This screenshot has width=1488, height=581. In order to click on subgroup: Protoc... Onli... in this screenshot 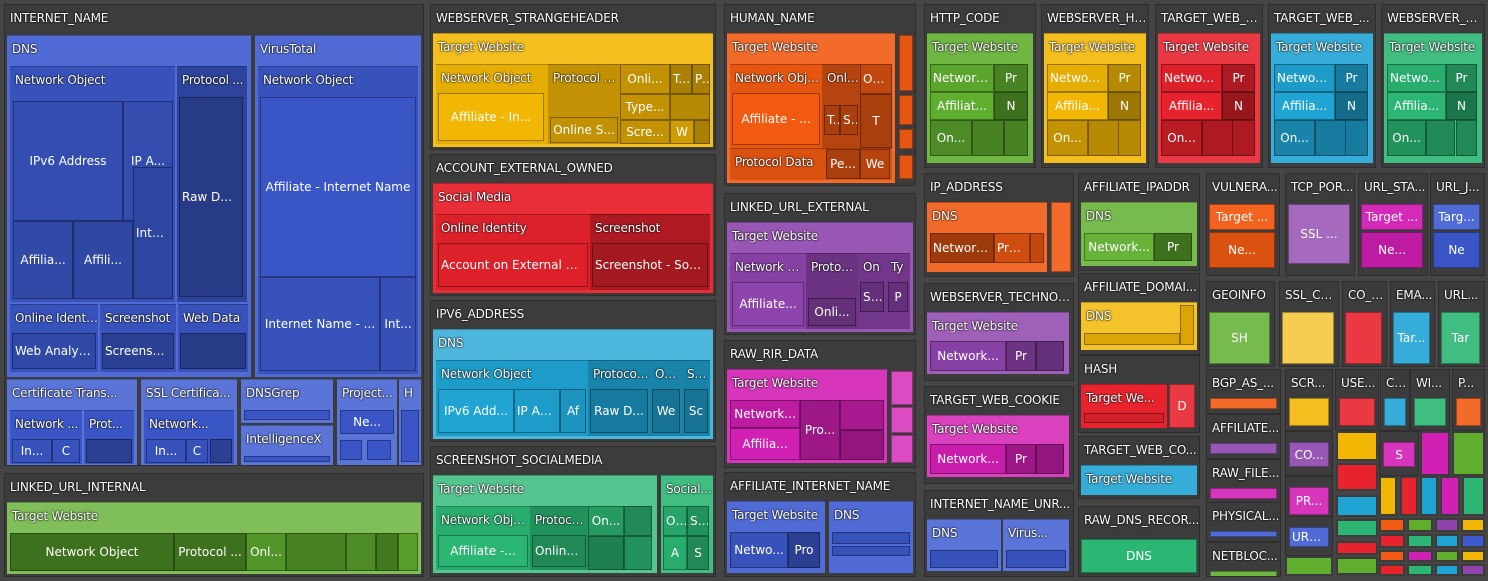, I will do `click(832, 291)`.